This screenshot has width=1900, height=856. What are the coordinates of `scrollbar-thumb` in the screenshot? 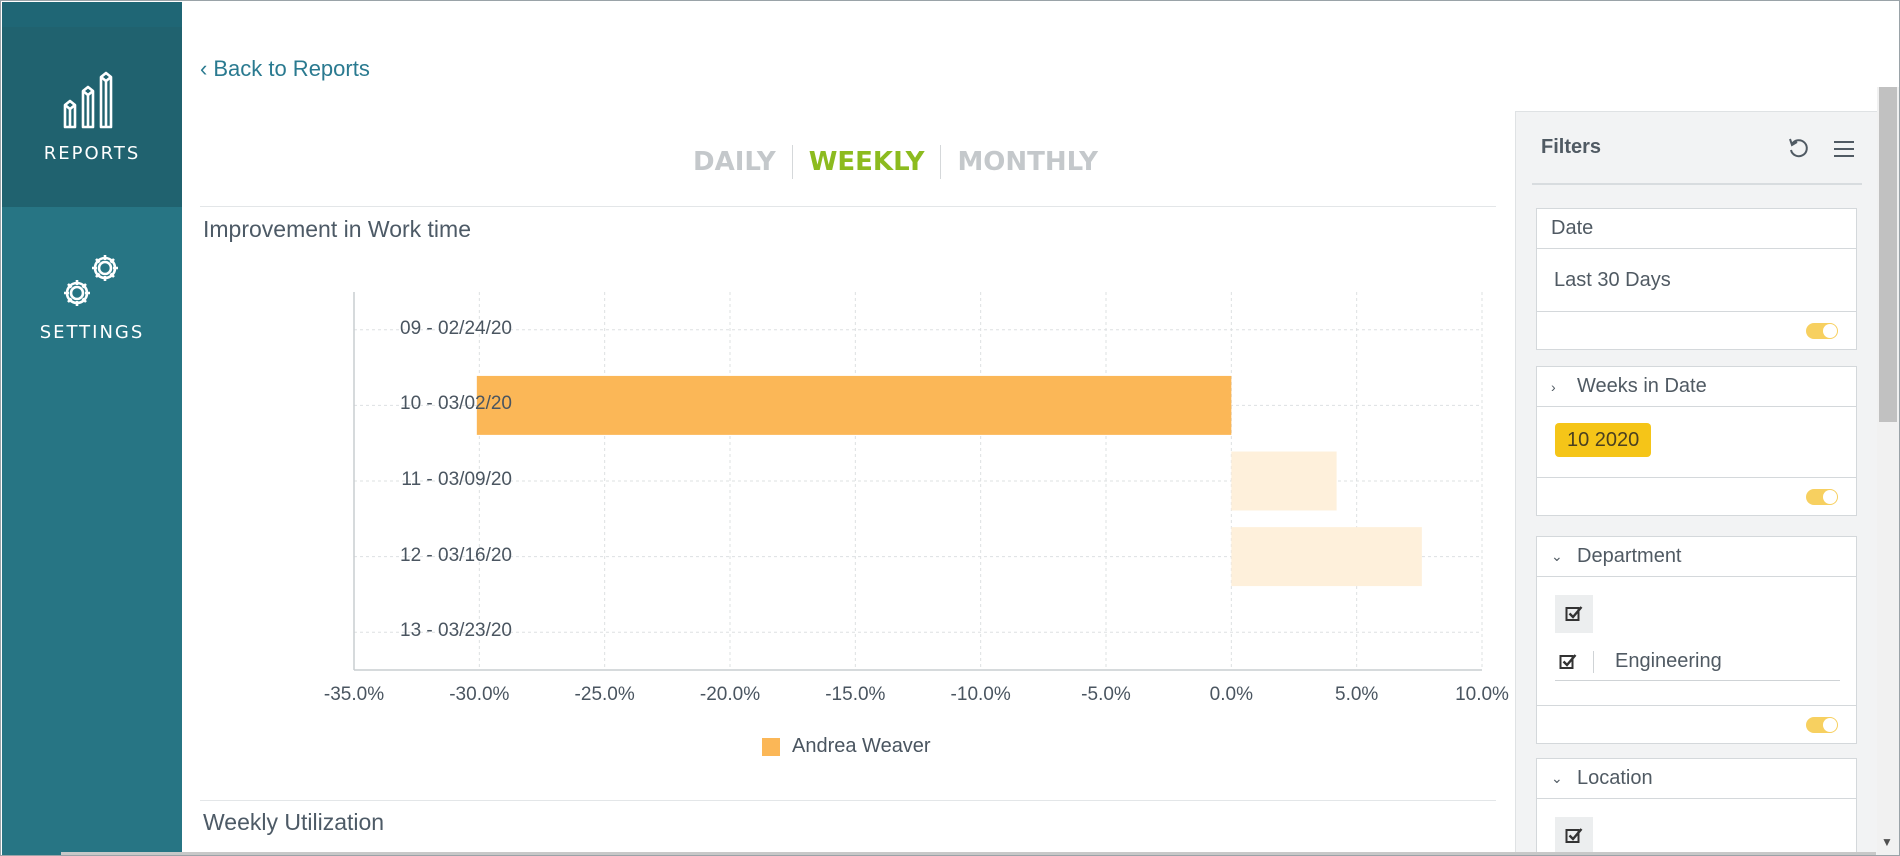 It's located at (1888, 254).